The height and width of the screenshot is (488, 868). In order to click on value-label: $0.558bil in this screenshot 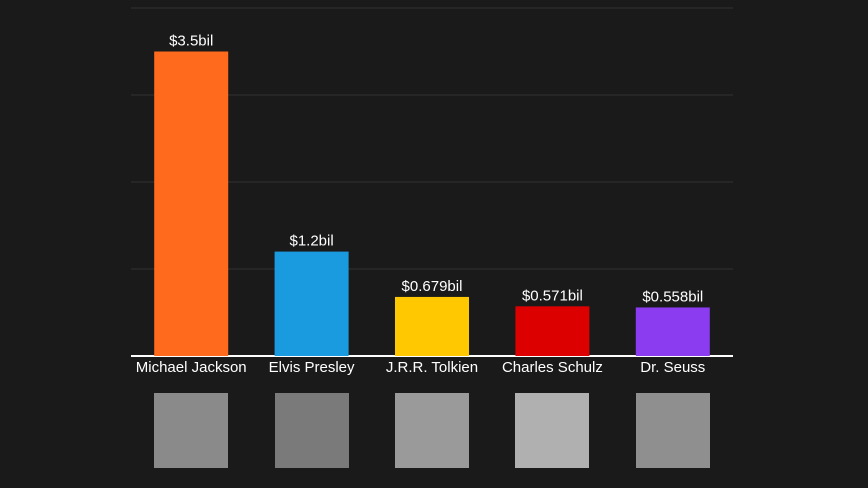, I will do `click(672, 296)`.